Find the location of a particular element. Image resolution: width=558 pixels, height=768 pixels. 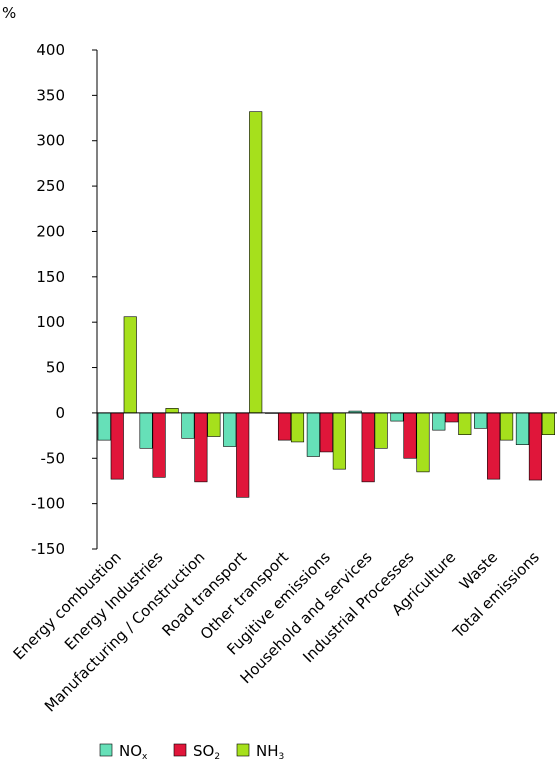

y-tick-label: 300 is located at coordinates (50, 141).